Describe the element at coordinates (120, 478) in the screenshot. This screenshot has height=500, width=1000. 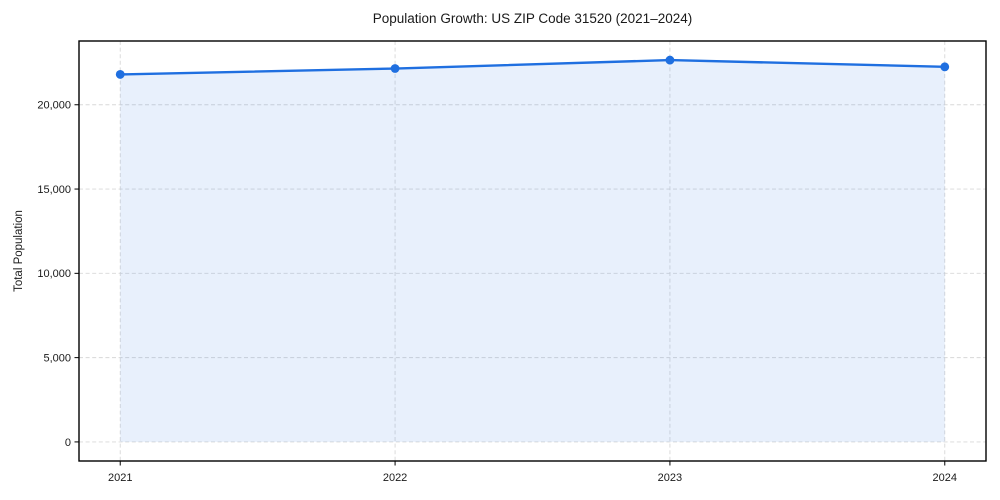
I see `x-tick-label-2021: 2021` at that location.